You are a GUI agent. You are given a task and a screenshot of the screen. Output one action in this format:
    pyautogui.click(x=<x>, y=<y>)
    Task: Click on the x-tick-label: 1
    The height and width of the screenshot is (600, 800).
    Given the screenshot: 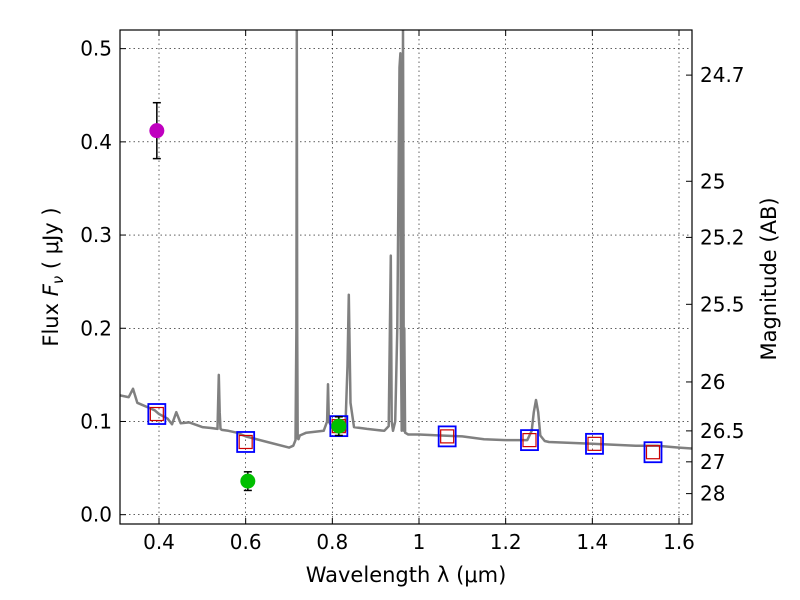 What is the action you would take?
    pyautogui.click(x=419, y=542)
    